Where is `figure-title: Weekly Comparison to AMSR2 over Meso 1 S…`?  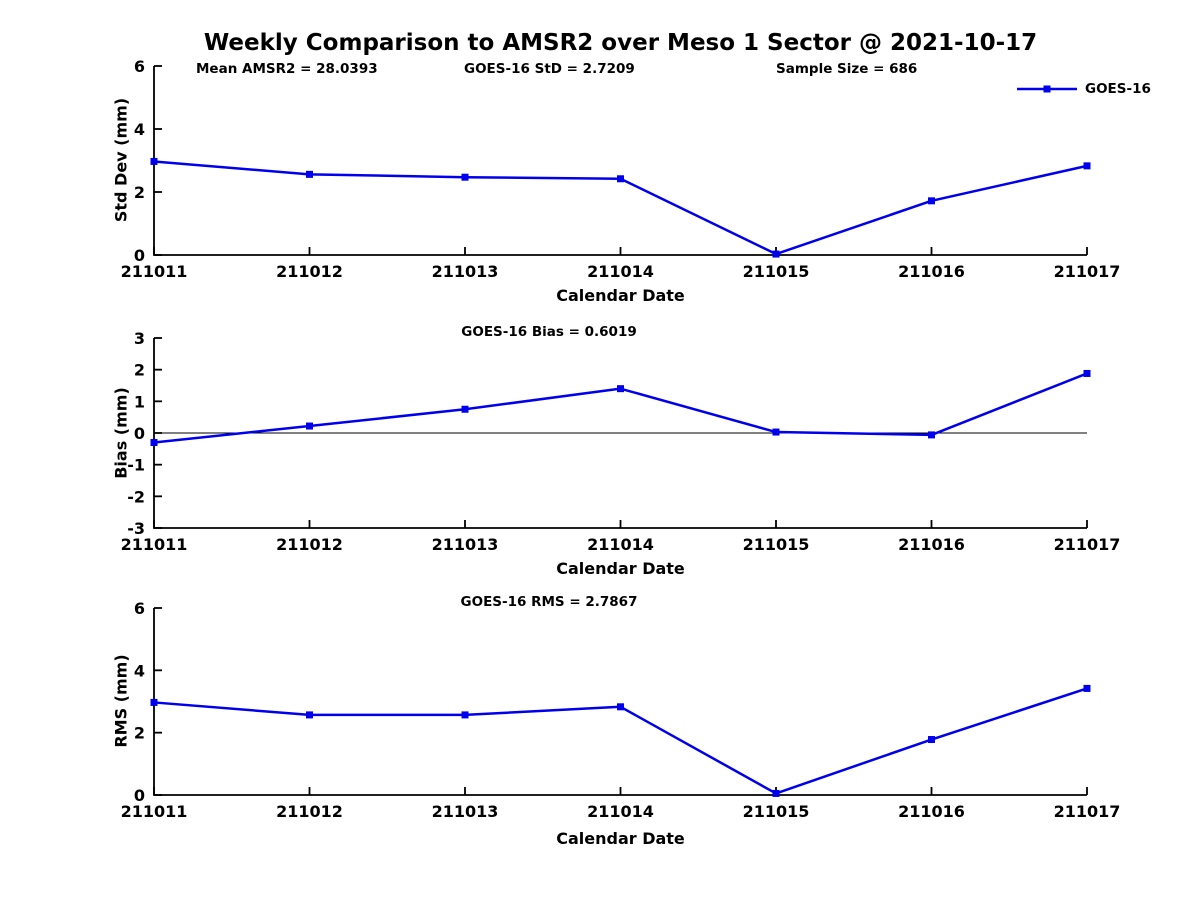 figure-title: Weekly Comparison to AMSR2 over Meso 1 S… is located at coordinates (620, 43).